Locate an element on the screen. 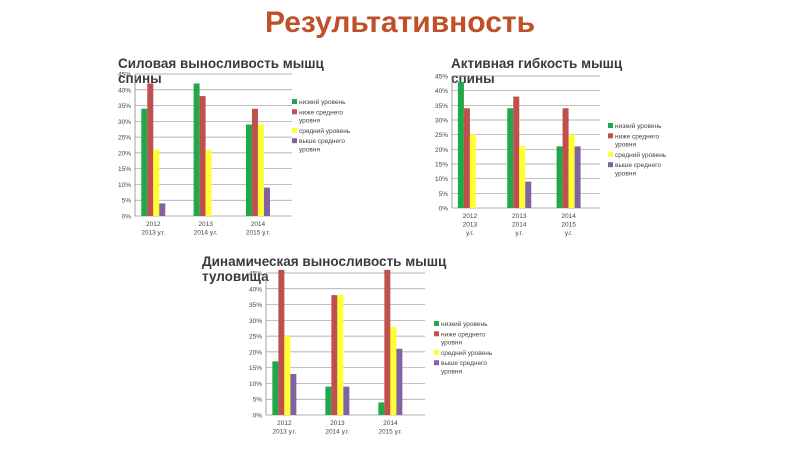 This screenshot has height=450, width=800. x-tick-label: 2015 is located at coordinates (568, 225).